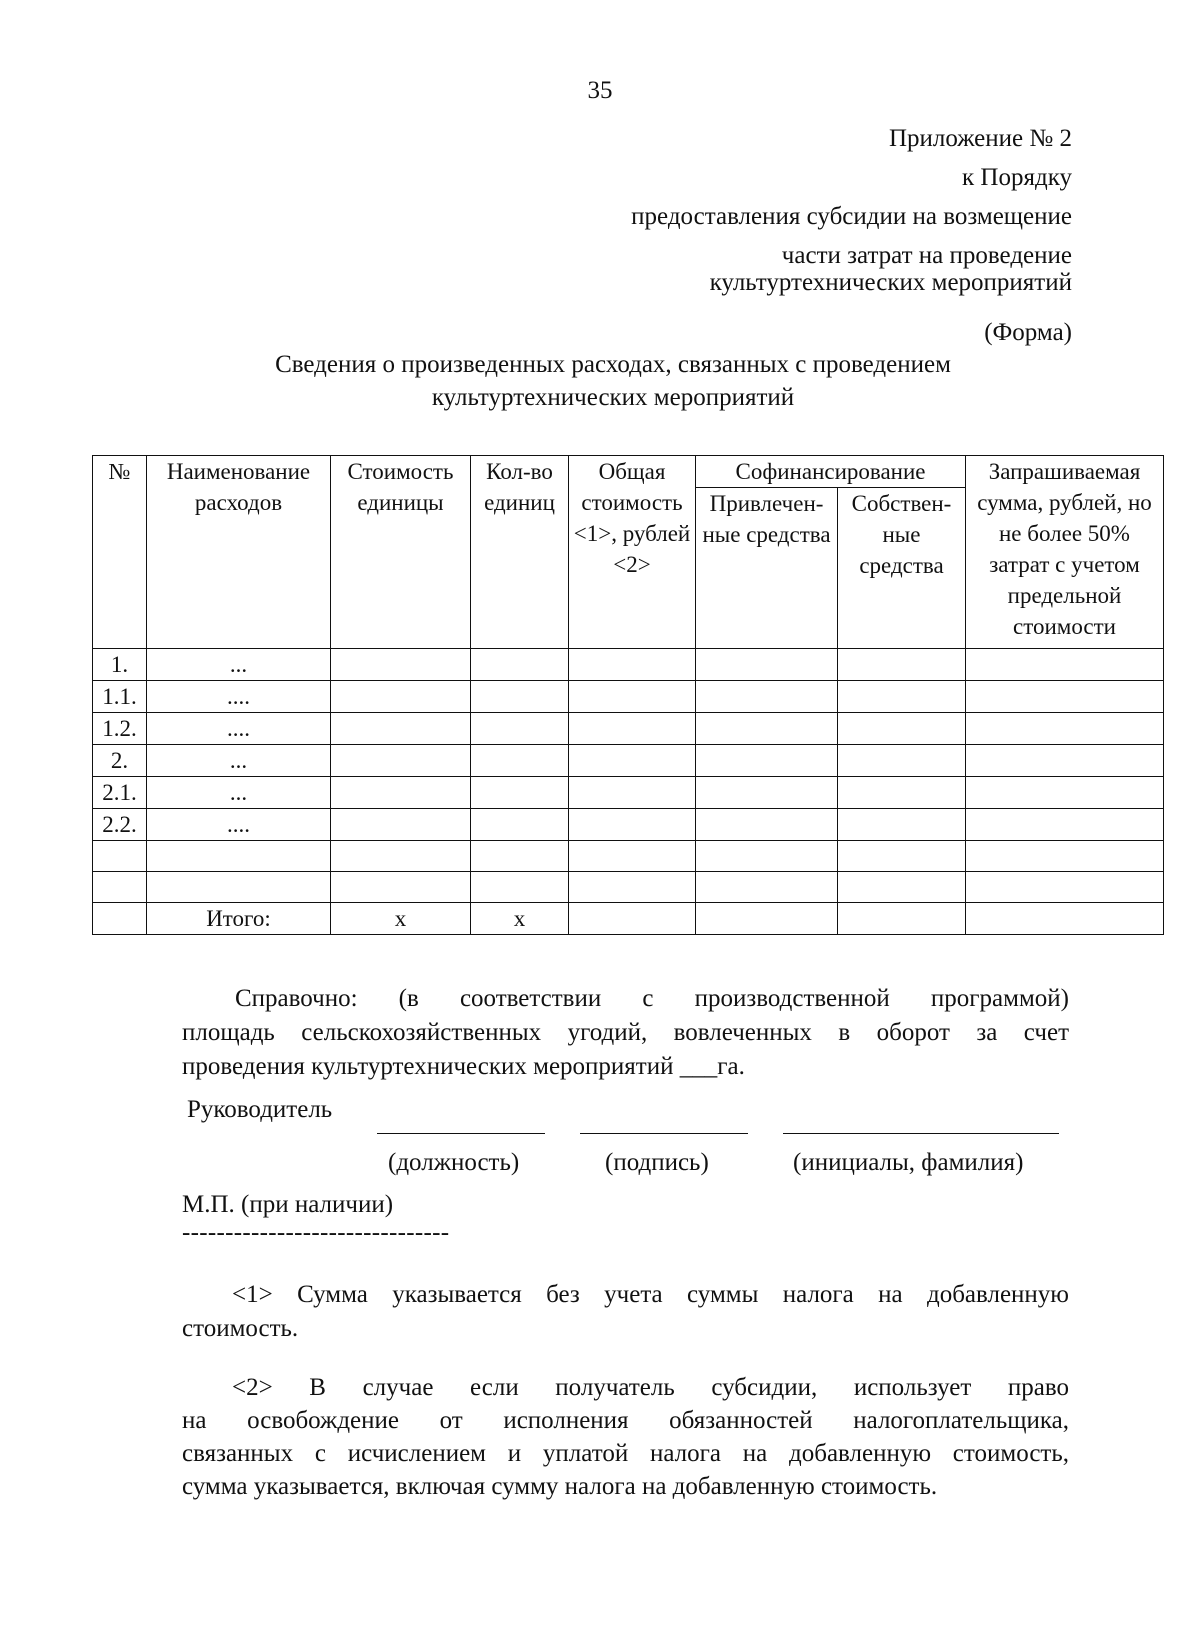 This screenshot has height=1652, width=1200. What do you see at coordinates (600, 90) in the screenshot?
I see `page-number: 35` at bounding box center [600, 90].